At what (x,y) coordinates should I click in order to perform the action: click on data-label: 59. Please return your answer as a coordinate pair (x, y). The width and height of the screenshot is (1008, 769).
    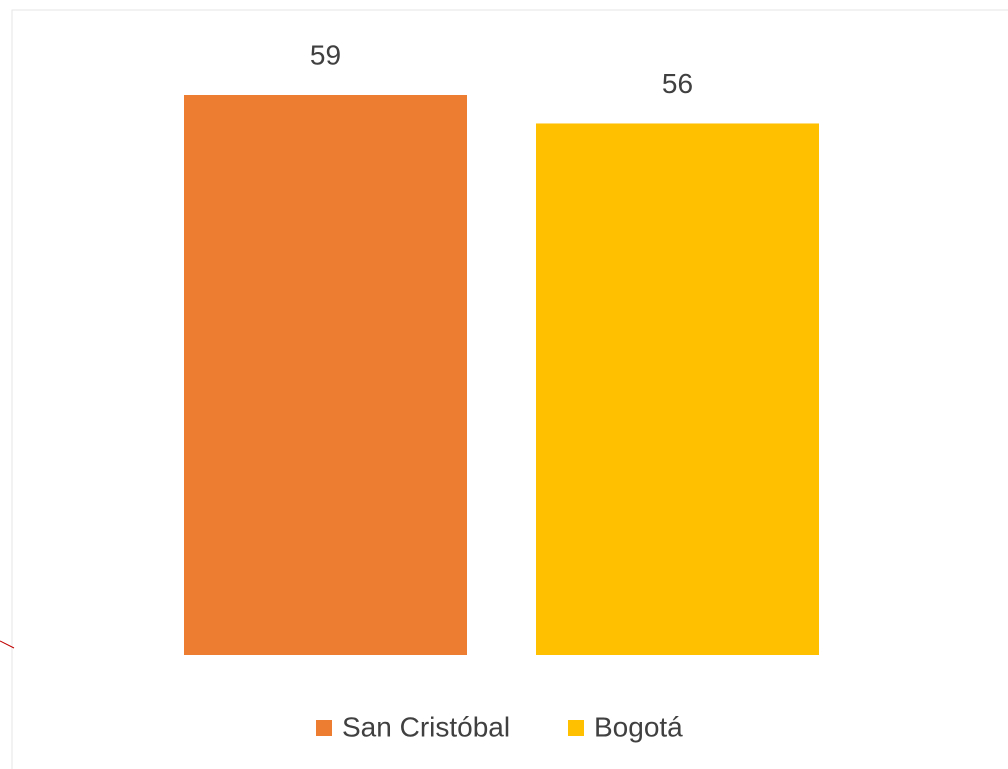
    Looking at the image, I should click on (325, 54).